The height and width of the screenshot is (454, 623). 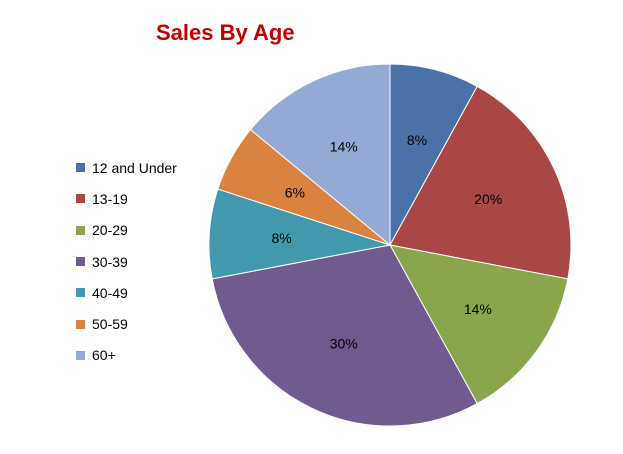 I want to click on legend-label: 20-29, so click(x=110, y=230).